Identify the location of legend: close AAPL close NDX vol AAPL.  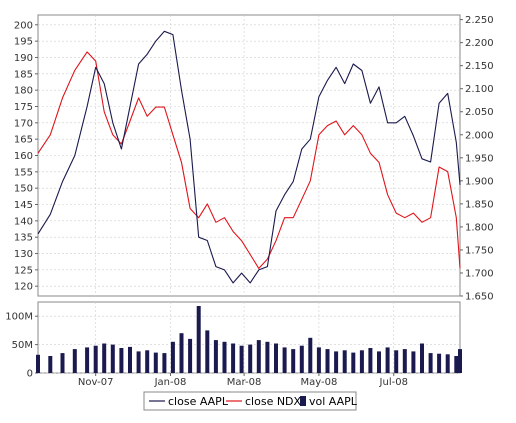
(250, 401).